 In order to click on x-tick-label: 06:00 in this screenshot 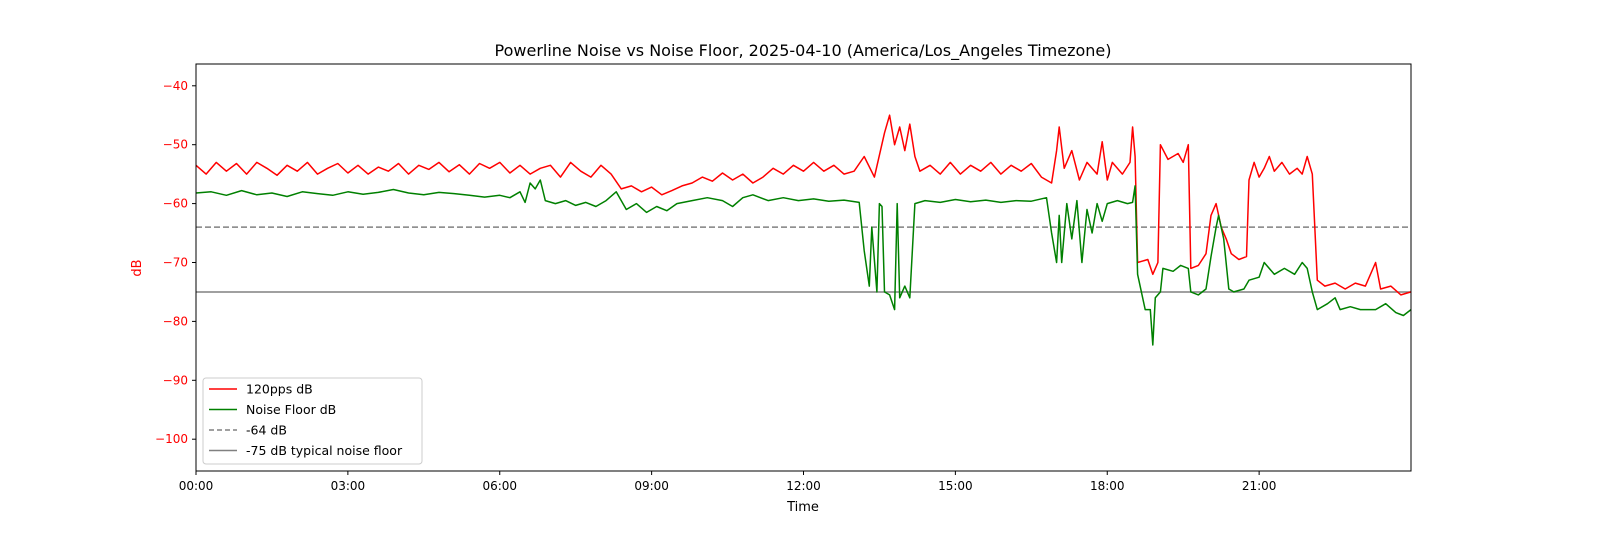, I will do `click(499, 486)`.